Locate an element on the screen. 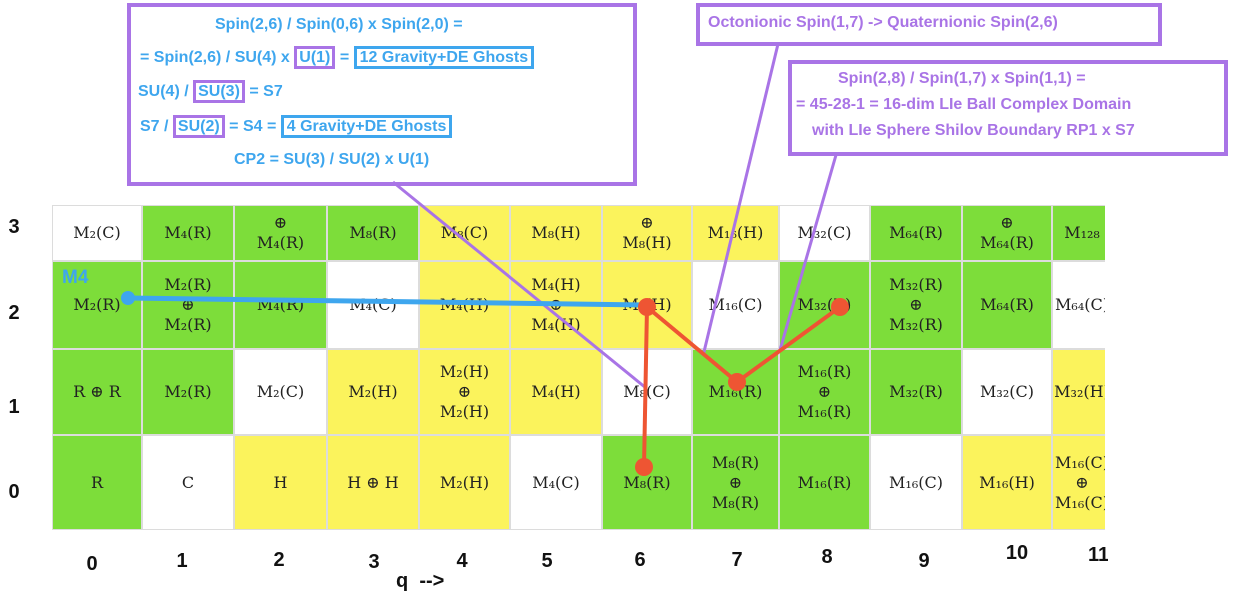 This screenshot has height=599, width=1233. col-label-2: 2 is located at coordinates (279, 560).